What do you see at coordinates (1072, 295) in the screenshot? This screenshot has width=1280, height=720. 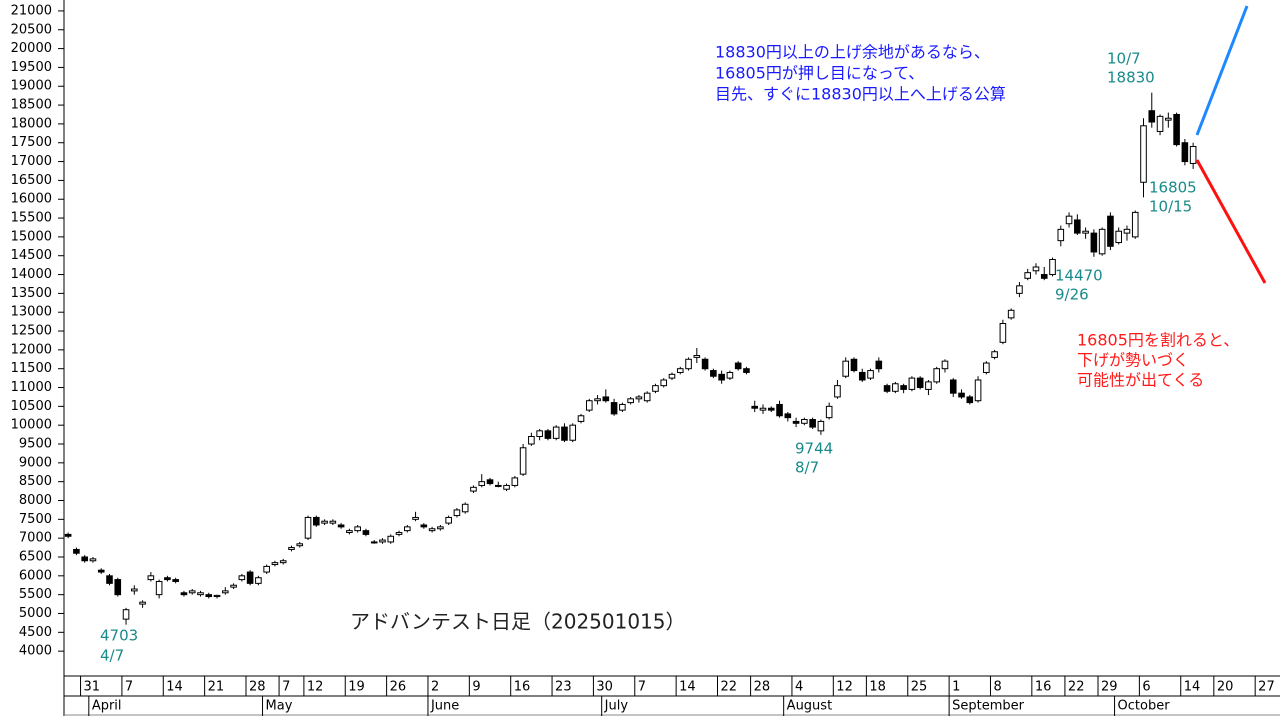 I see `sep-low-date: 9/26` at bounding box center [1072, 295].